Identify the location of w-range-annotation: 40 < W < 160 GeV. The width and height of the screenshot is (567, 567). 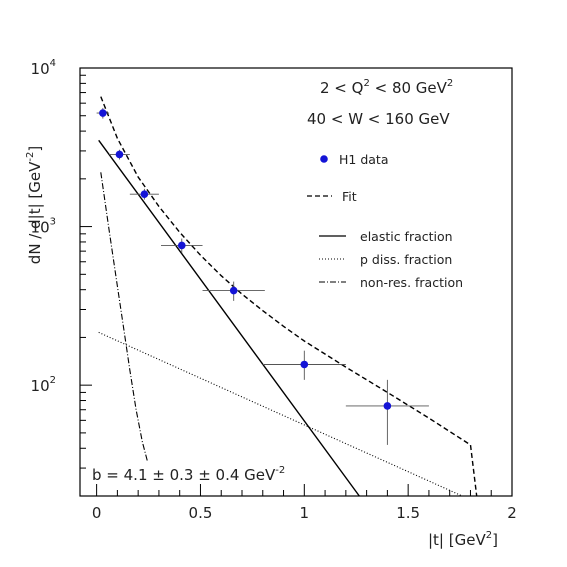
(378, 119).